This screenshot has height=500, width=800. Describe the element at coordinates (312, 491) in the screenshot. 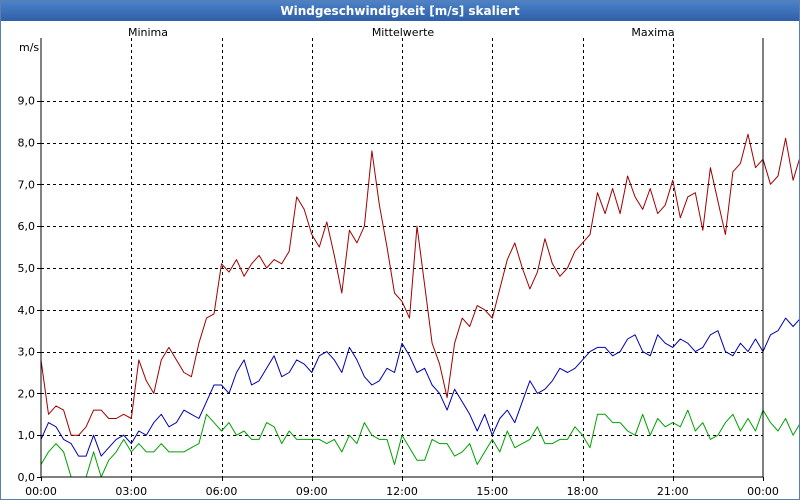

I see `x-tick-time: 09:00` at that location.